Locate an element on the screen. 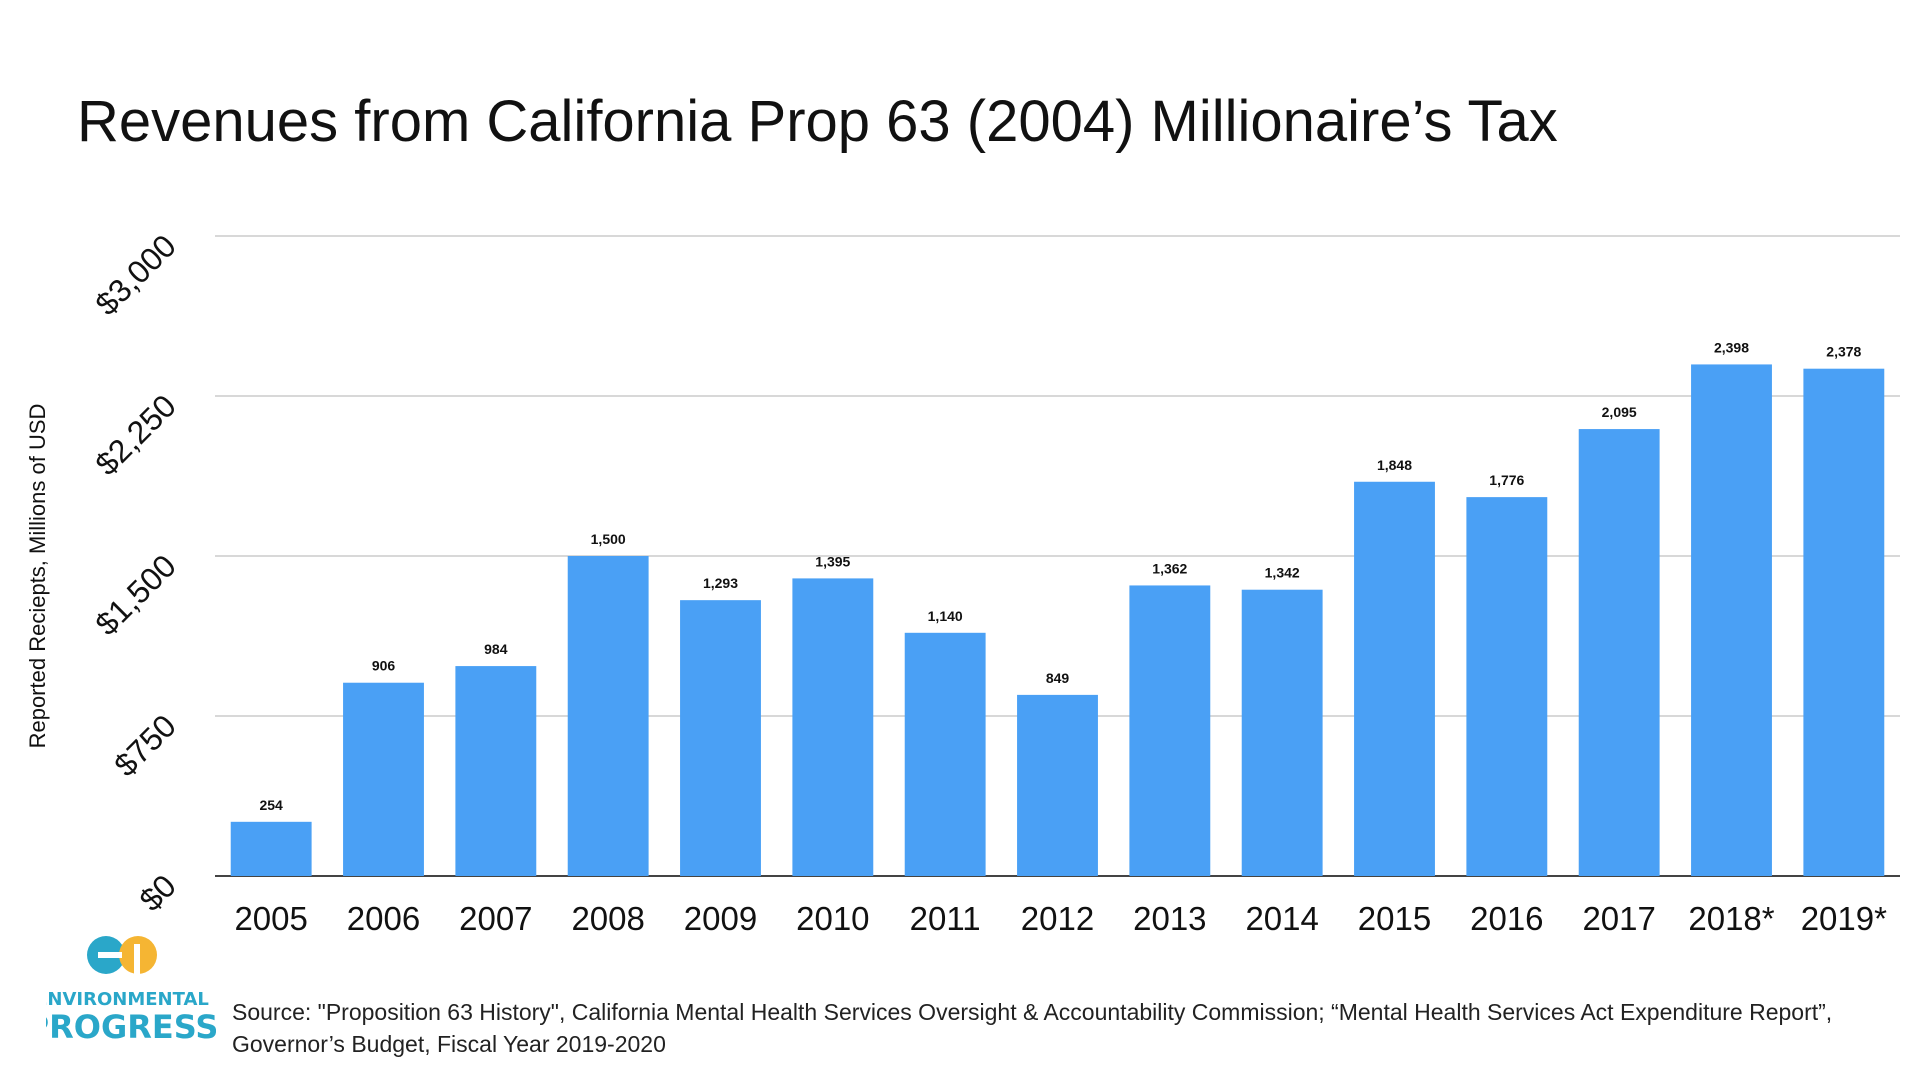 The image size is (1920, 1080). environmental-progress-logo: ENVIRONMENTAL PROGRESS is located at coordinates (131, 991).